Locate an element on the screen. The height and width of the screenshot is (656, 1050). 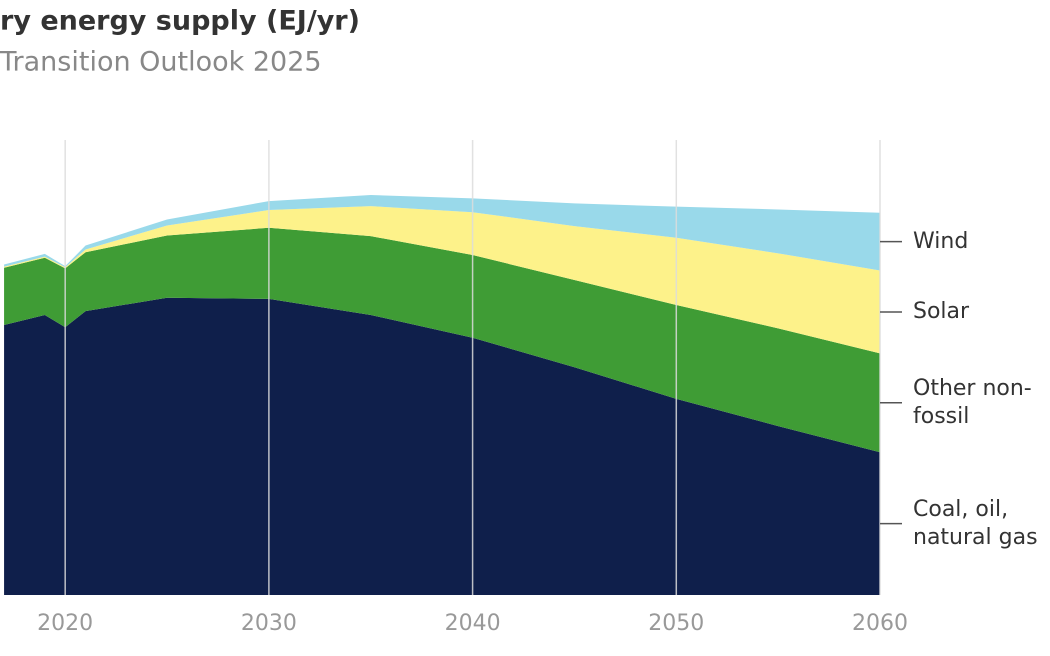
chart-title: ry energy supply (EJ/yr) is located at coordinates (180, 21).